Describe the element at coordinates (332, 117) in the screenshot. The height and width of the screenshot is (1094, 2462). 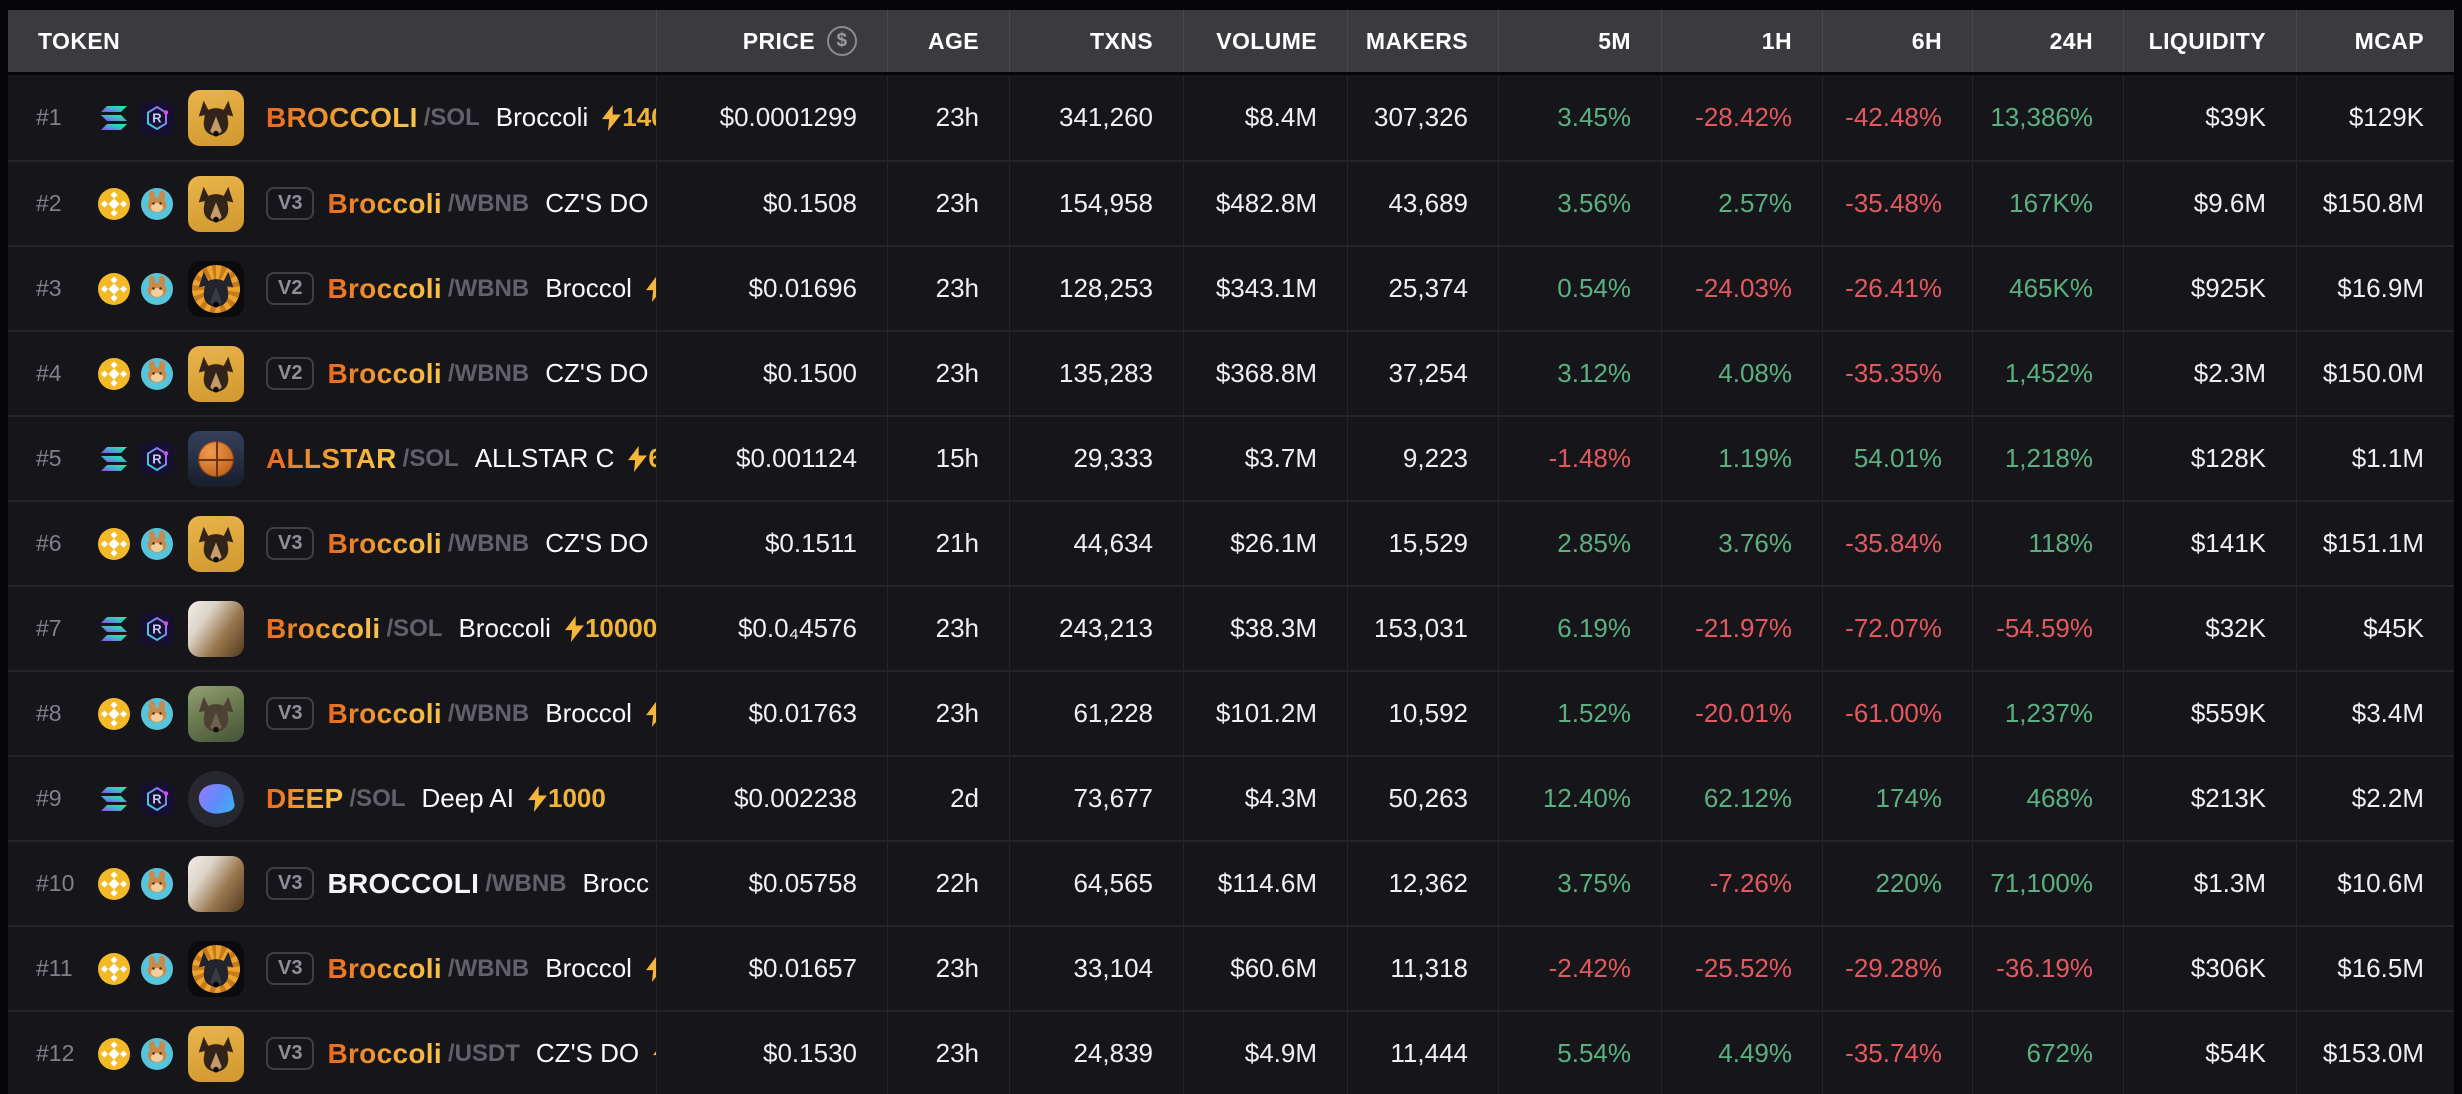
I see `token-cell: #1` at that location.